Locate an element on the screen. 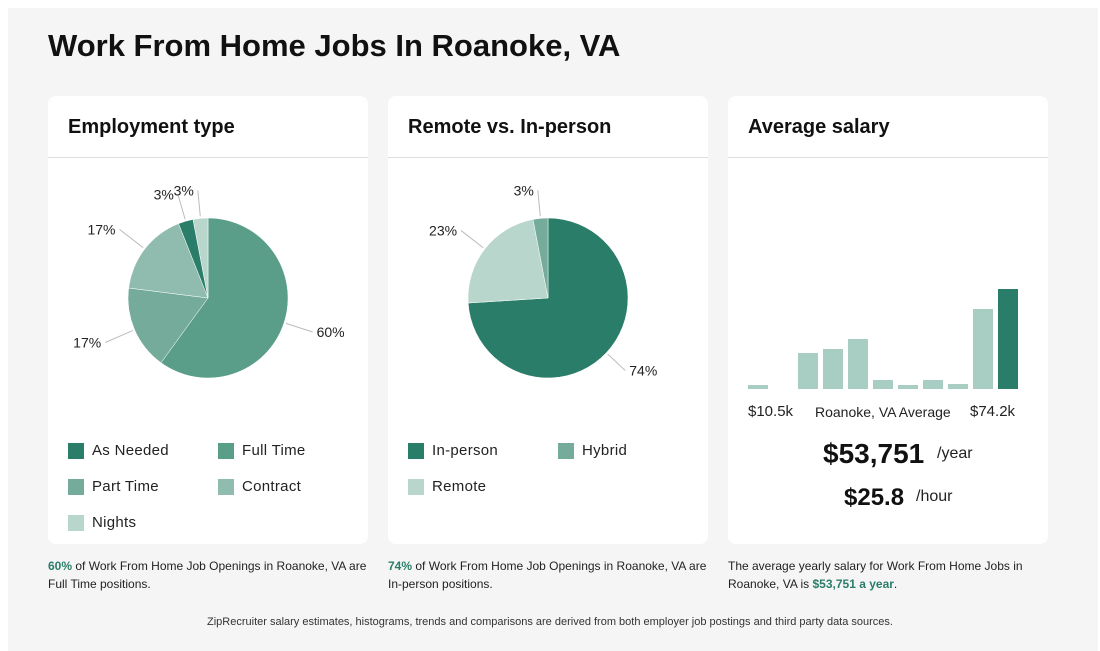 This screenshot has height=651, width=1100. employment-pie-chart: 60% 17% 17% 3% 3% is located at coordinates (209, 280).